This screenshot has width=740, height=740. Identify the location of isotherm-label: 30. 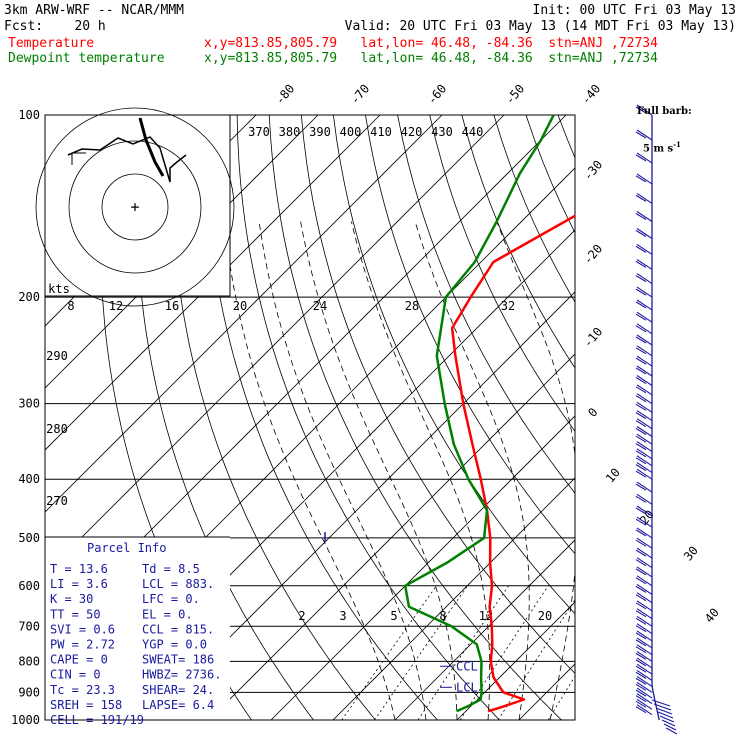
(691, 553).